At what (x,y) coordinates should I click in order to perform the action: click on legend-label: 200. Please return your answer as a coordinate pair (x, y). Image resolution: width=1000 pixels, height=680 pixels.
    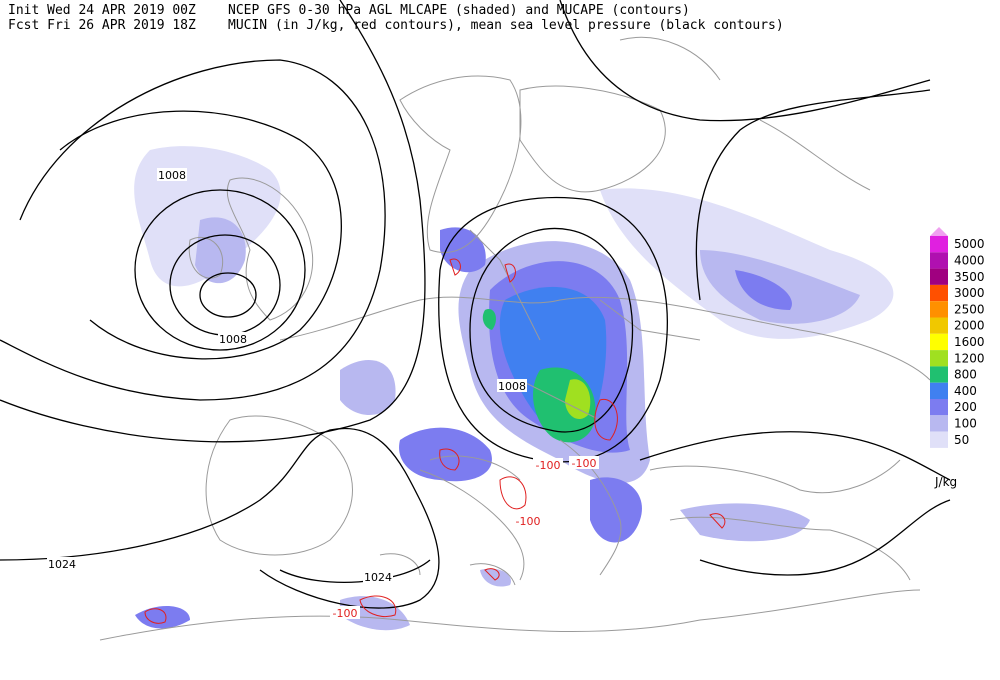
    Looking at the image, I should click on (965, 407).